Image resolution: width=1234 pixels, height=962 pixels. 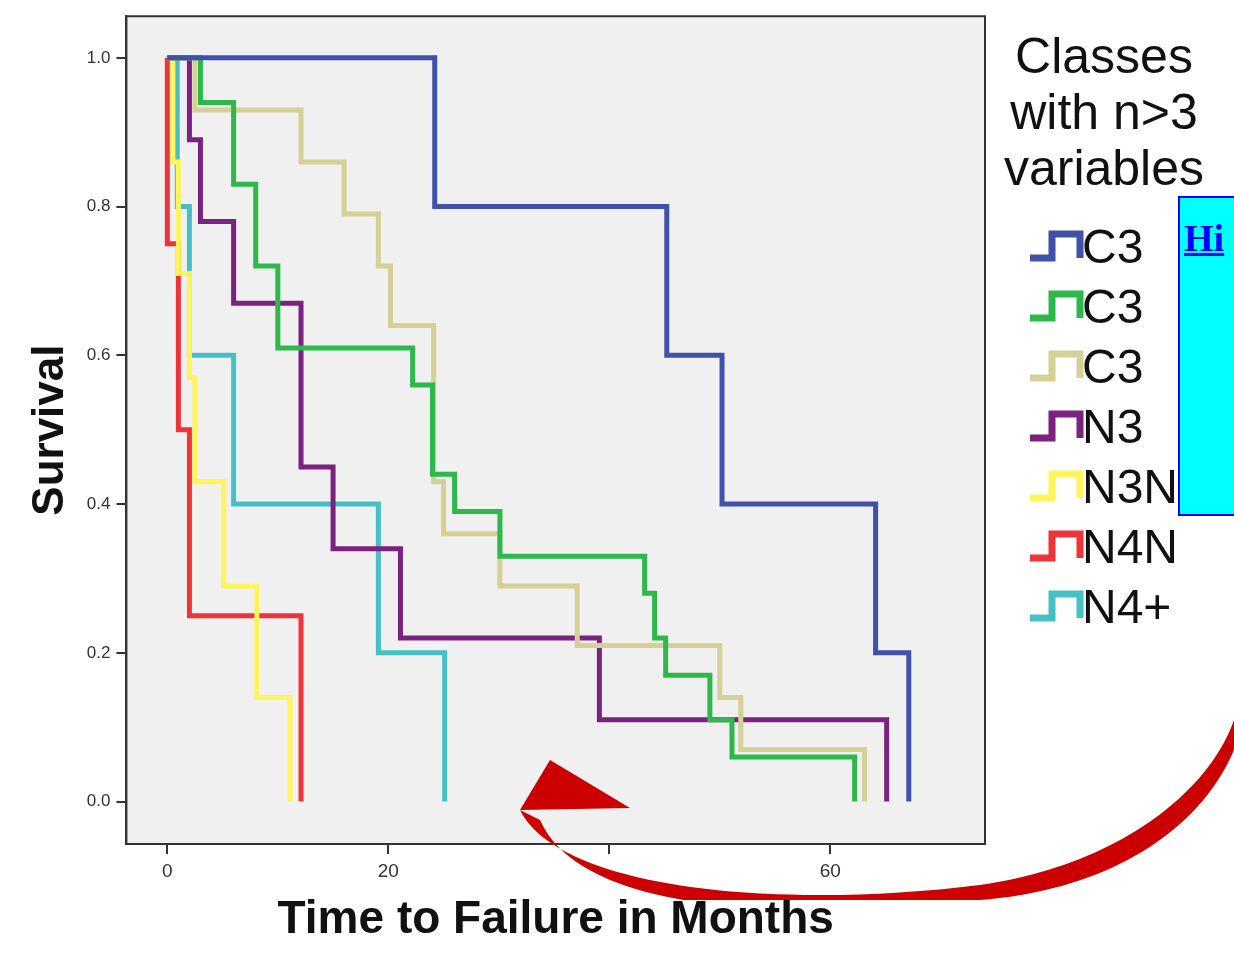 What do you see at coordinates (98, 206) in the screenshot?
I see `y-tick-label: 0.8` at bounding box center [98, 206].